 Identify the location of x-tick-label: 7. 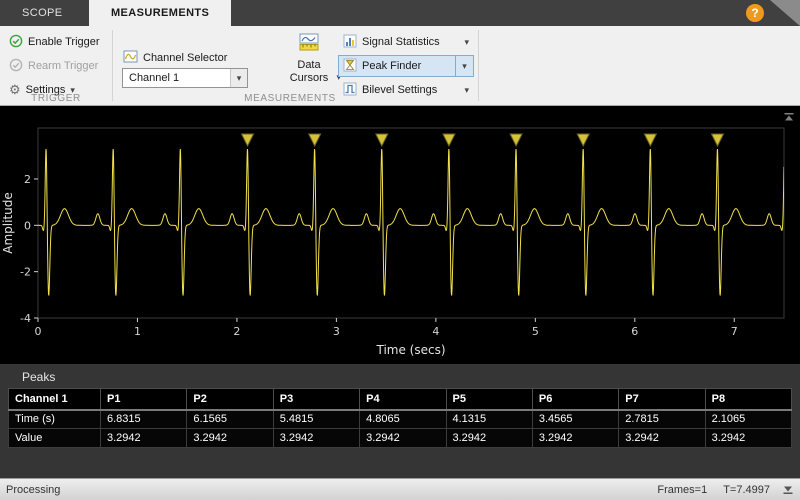
(734, 331).